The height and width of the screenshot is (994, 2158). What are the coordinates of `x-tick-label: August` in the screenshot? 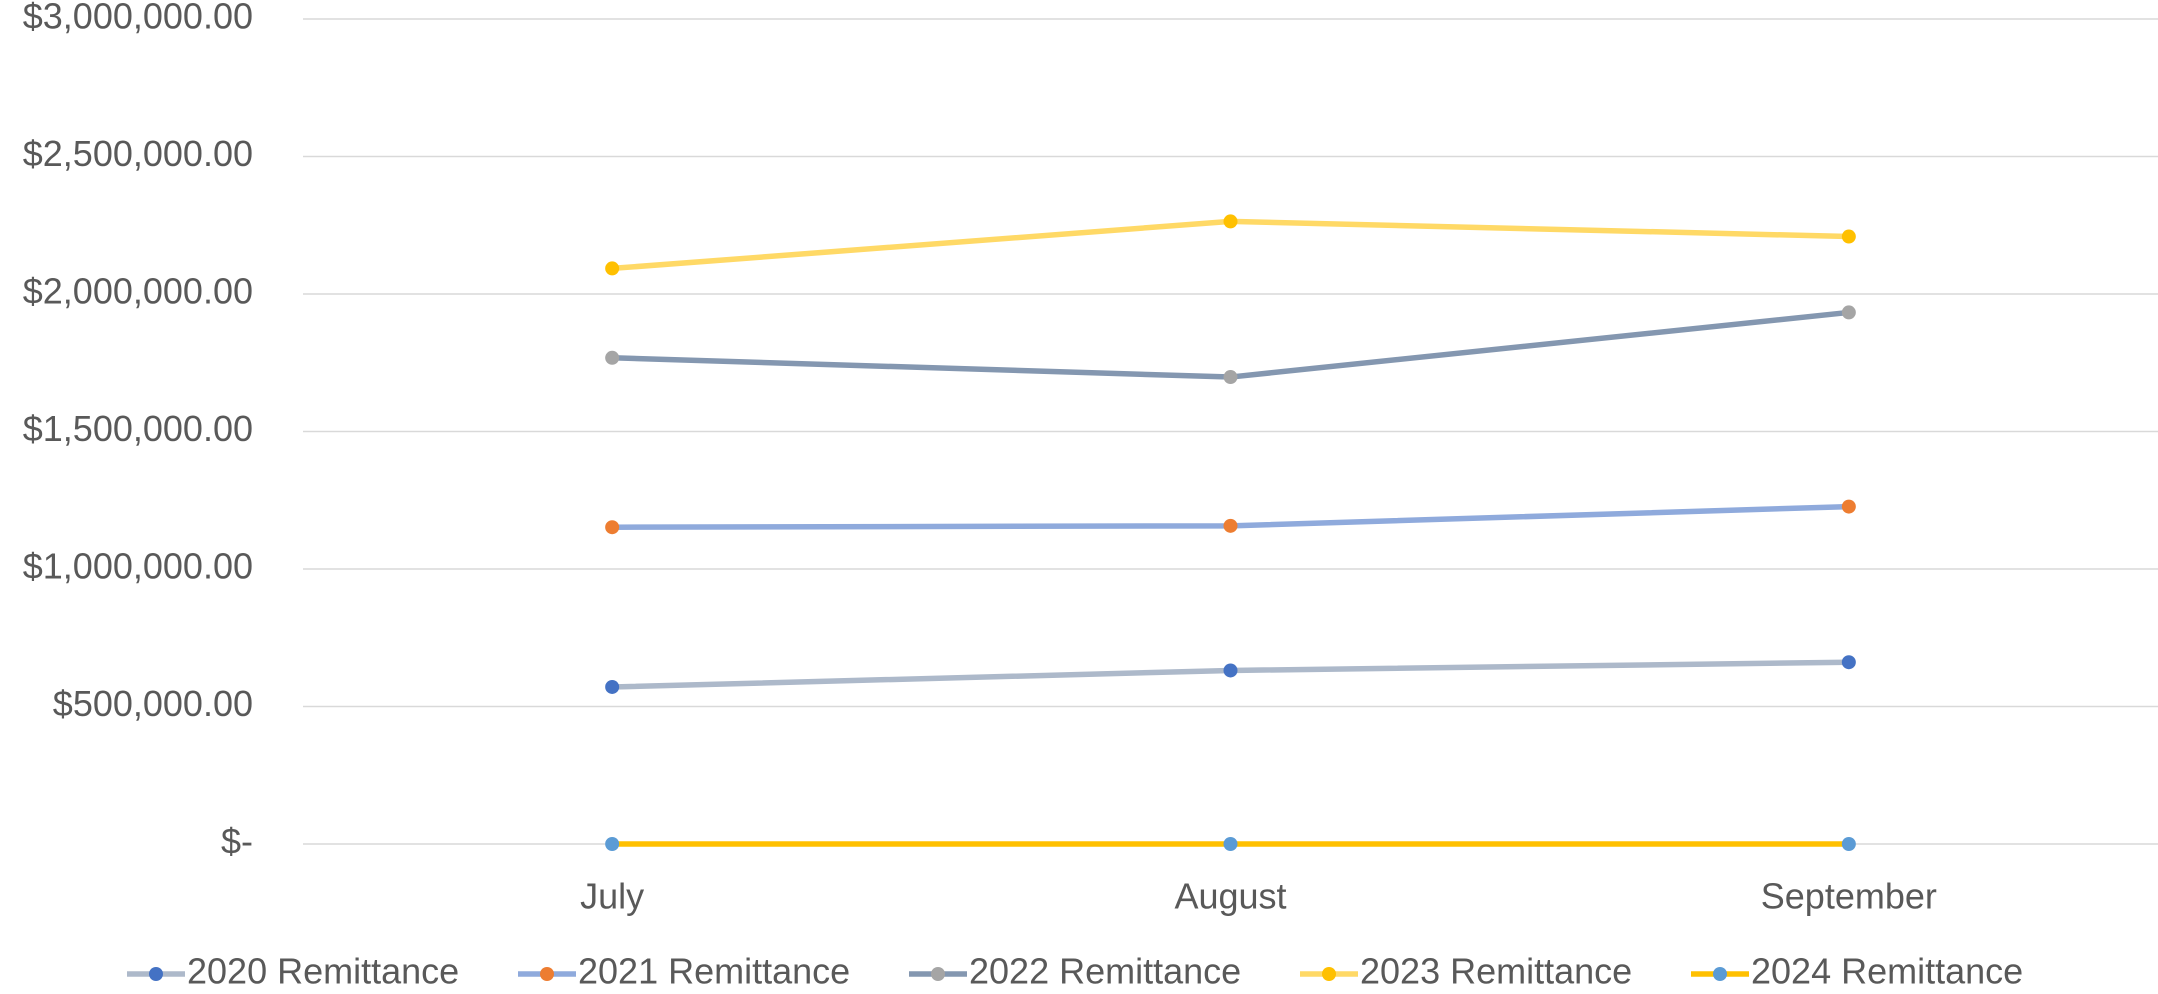 It's located at (1230, 896).